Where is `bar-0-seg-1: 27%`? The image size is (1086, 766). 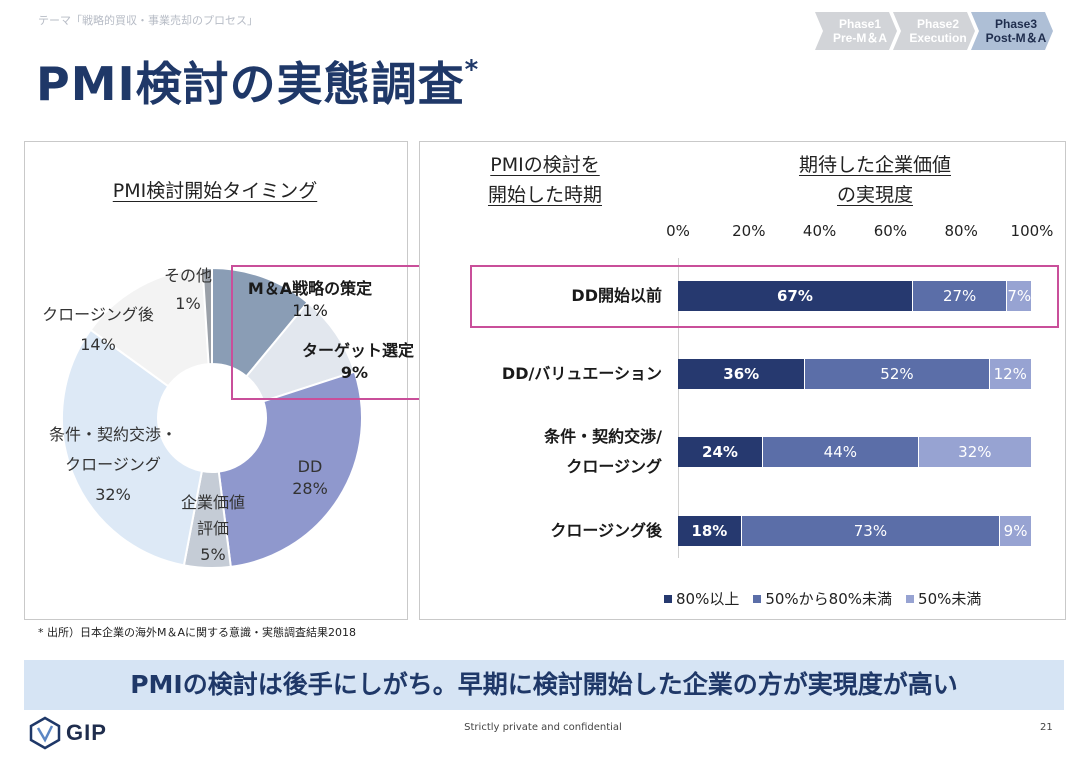 bar-0-seg-1: 27% is located at coordinates (959, 296).